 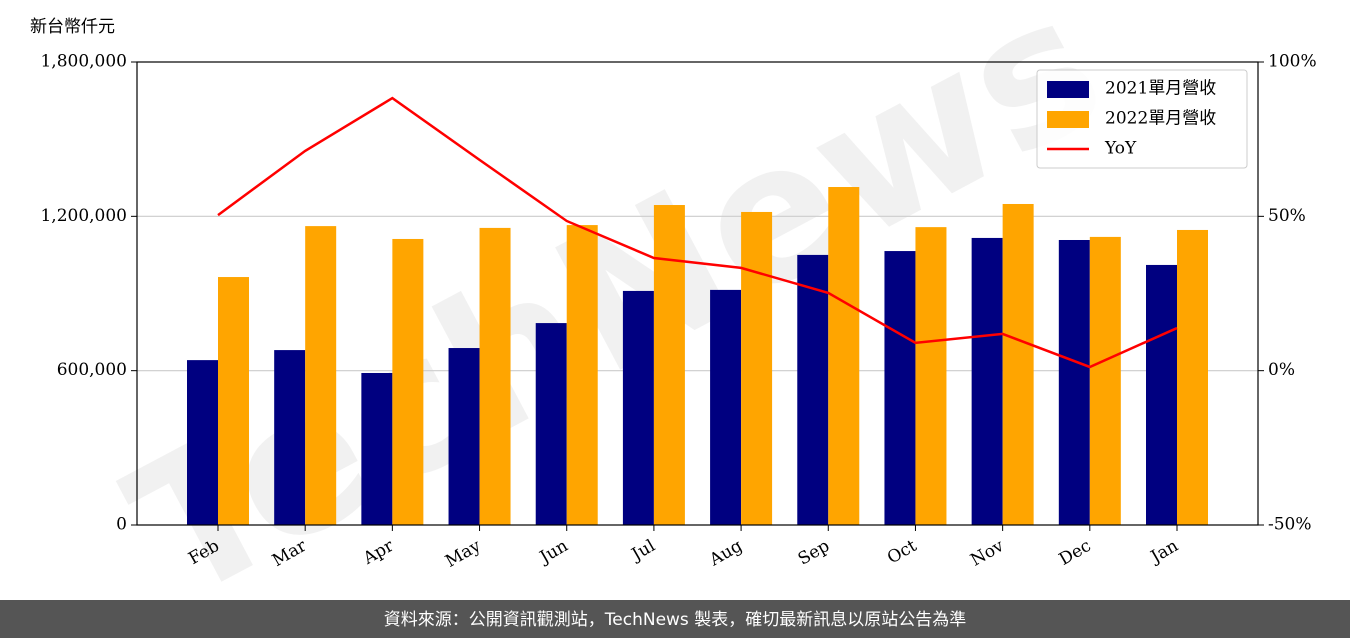 I want to click on y-tick-label: 0, so click(x=121, y=525).